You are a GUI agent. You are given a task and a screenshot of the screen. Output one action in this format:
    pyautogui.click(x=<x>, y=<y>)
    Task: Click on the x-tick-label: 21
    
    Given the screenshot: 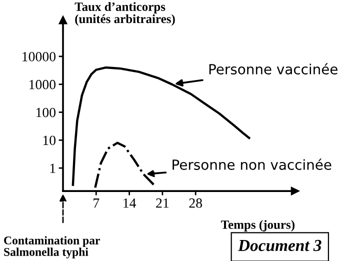 What is the action you would take?
    pyautogui.click(x=162, y=203)
    